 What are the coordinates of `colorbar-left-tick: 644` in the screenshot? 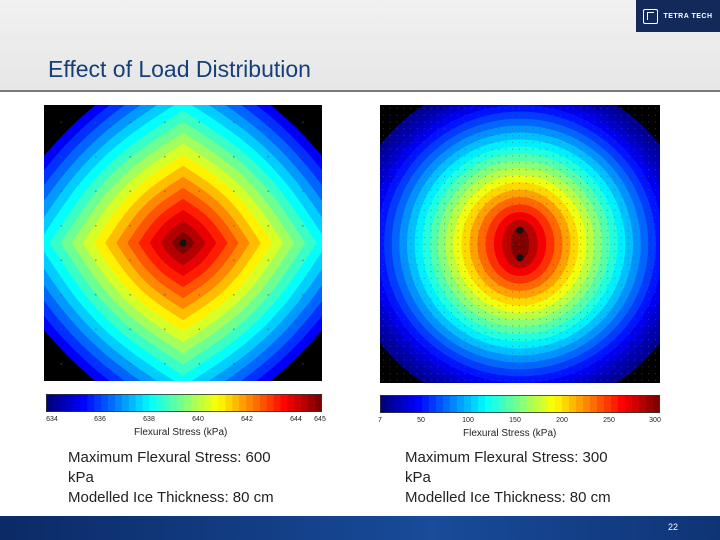 It's located at (296, 419).